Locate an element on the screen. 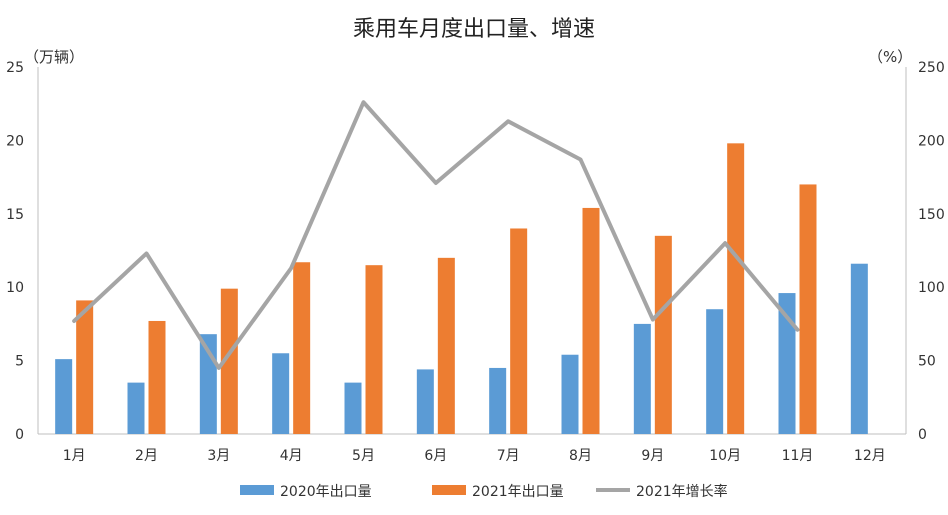  left-tick-label: 15 is located at coordinates (15, 215).